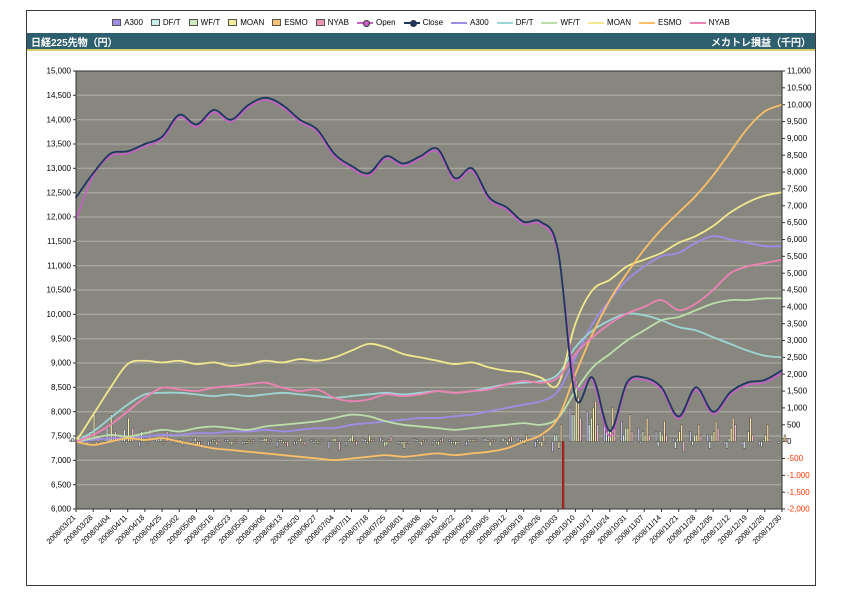 This screenshot has width=842, height=595. Describe the element at coordinates (59, 192) in the screenshot. I see `svg-text: 12,500` at that location.